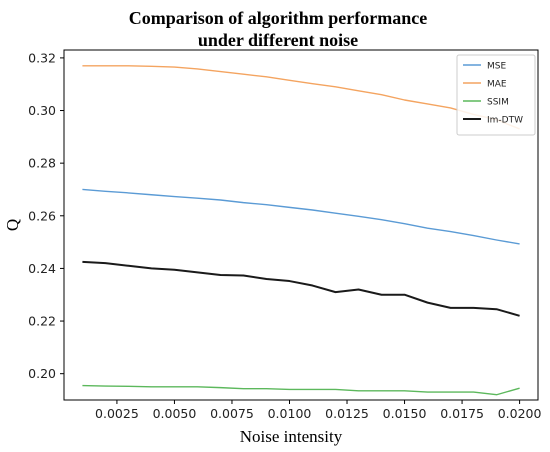 The image size is (550, 452). I want to click on y-tick-label: 0.30, so click(42, 110).